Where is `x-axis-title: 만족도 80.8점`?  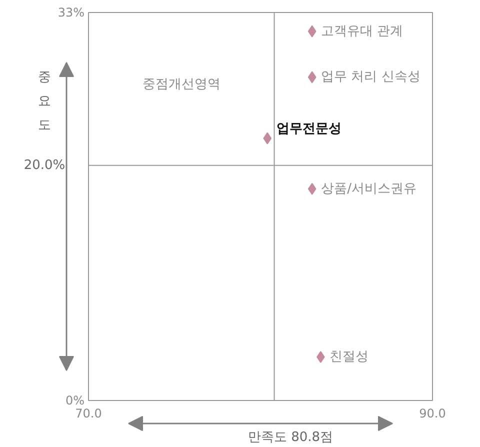
x-axis-title: 만족도 80.8점 is located at coordinates (291, 437).